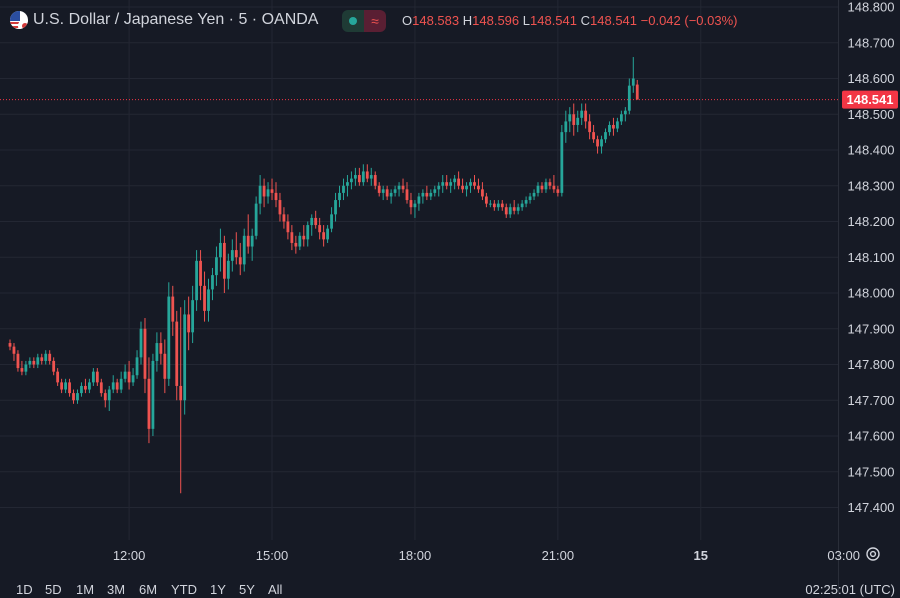 The height and width of the screenshot is (598, 900). What do you see at coordinates (375, 21) in the screenshot?
I see `status-pill-symbol: ≈` at bounding box center [375, 21].